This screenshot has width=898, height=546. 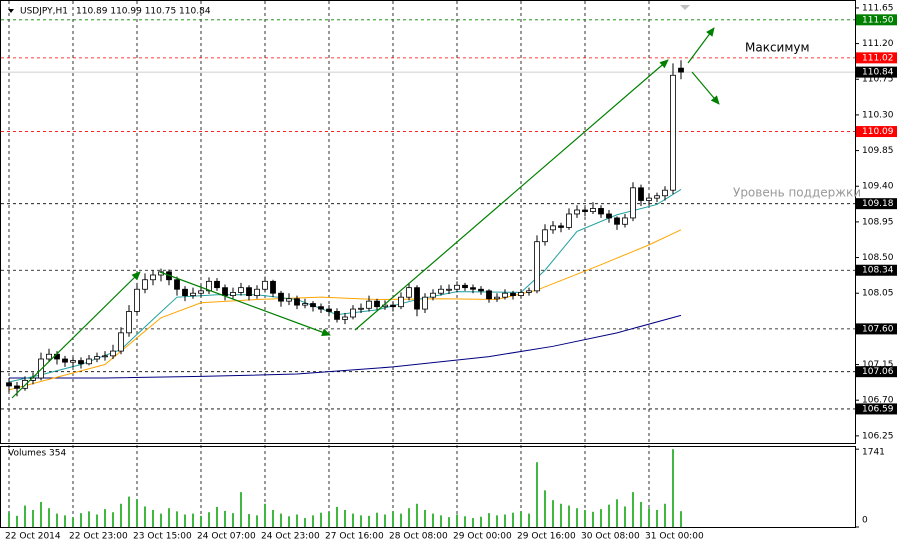 What do you see at coordinates (878, 80) in the screenshot?
I see `y-tick-label: 110.75` at bounding box center [878, 80].